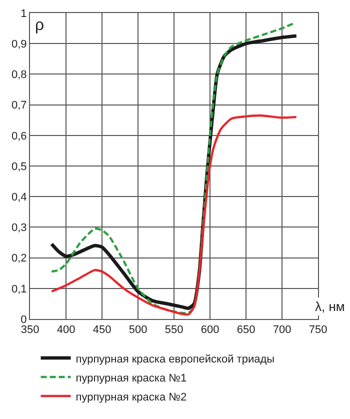 This screenshot has height=419, width=350. What do you see at coordinates (19, 166) in the screenshot?
I see `y-tick-label: 0,5` at bounding box center [19, 166].